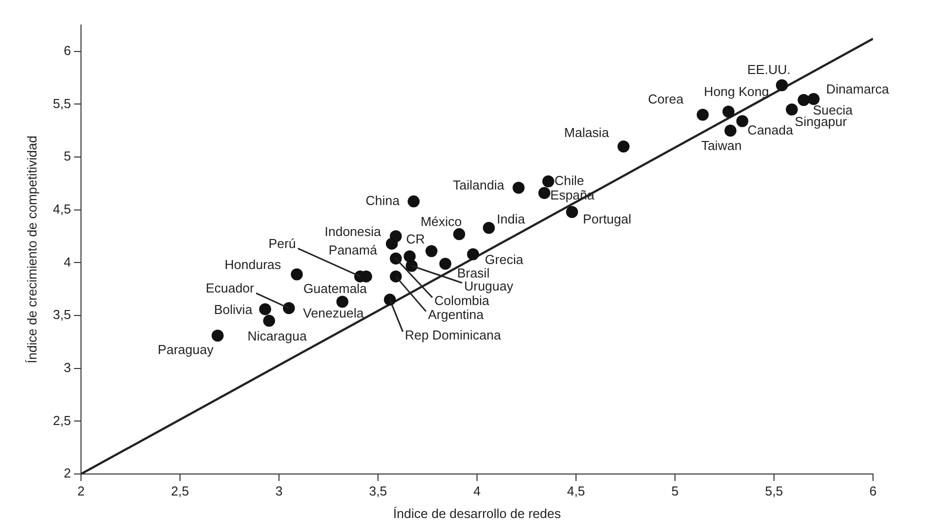 The width and height of the screenshot is (931, 532). Describe the element at coordinates (383, 200) in the screenshot. I see `annotation: China` at that location.